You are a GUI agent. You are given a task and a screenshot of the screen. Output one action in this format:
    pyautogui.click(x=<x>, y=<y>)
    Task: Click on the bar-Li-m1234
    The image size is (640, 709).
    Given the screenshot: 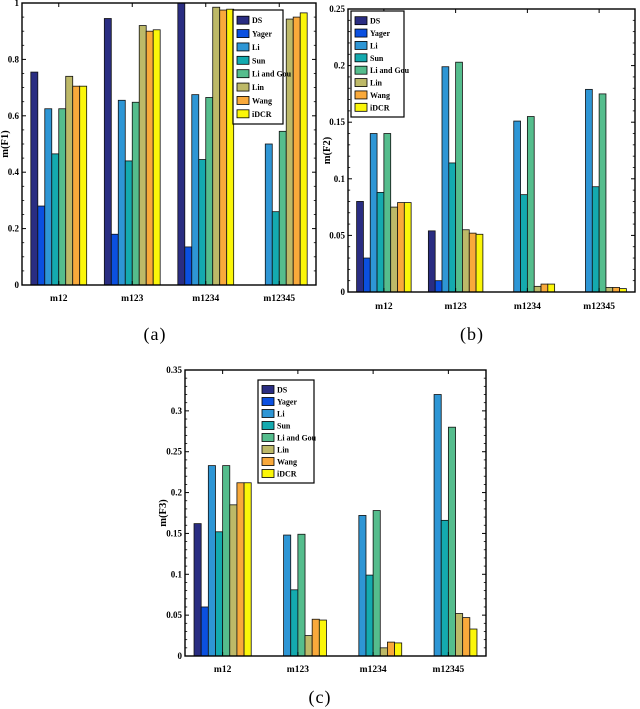 What is the action you would take?
    pyautogui.click(x=362, y=586)
    